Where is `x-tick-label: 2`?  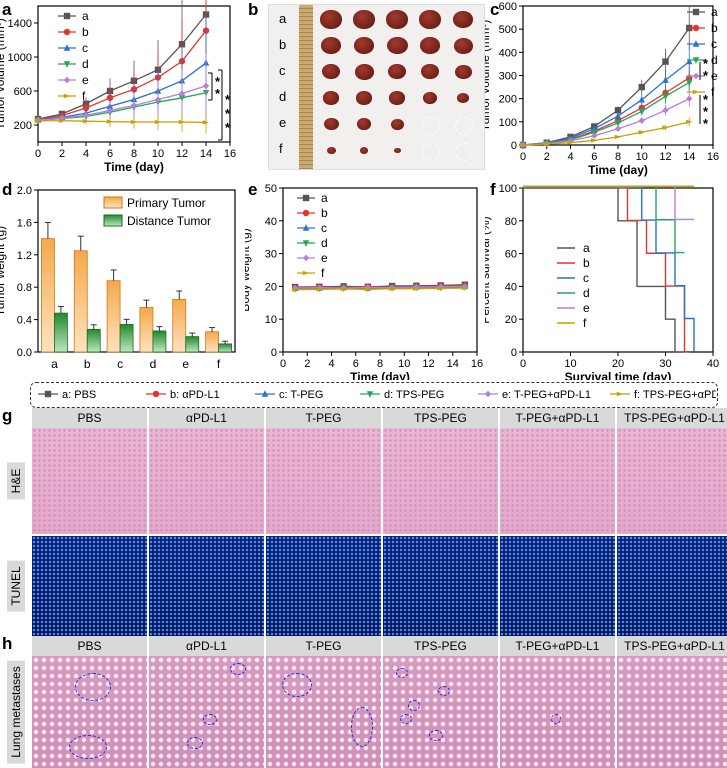 x-tick-label: 2 is located at coordinates (547, 157).